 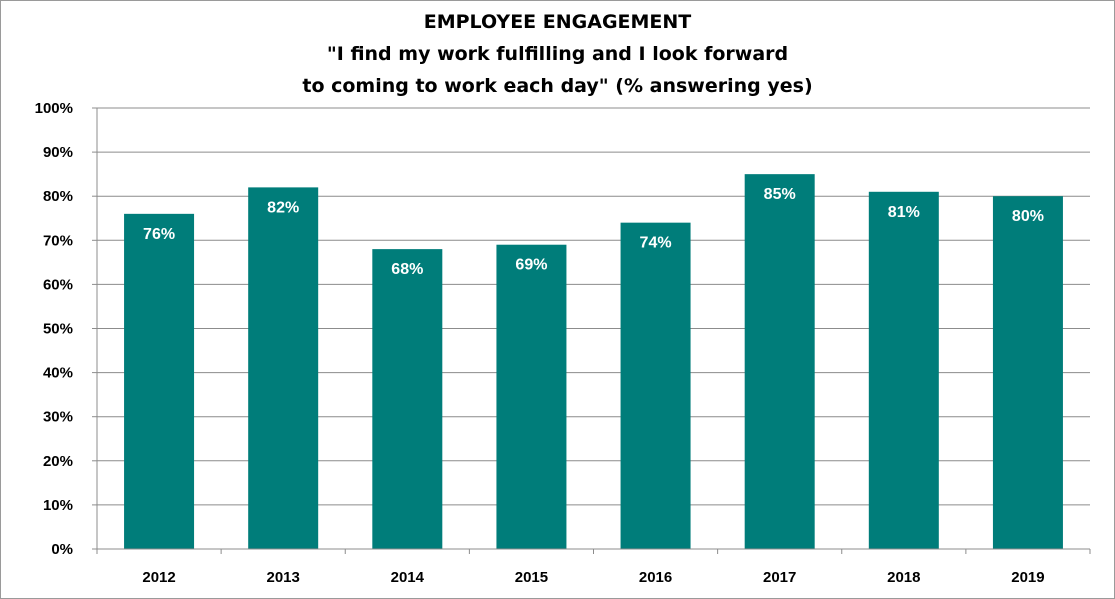 What do you see at coordinates (58, 152) in the screenshot?
I see `y-tick-label: 90%` at bounding box center [58, 152].